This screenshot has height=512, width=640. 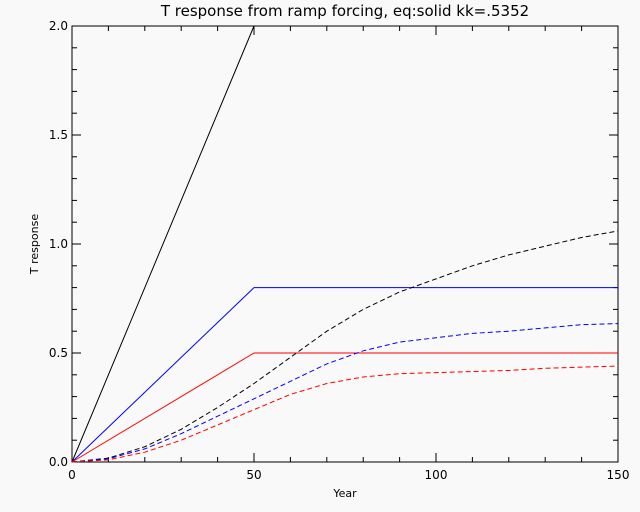 What do you see at coordinates (436, 475) in the screenshot?
I see `x-tick-label: 100` at bounding box center [436, 475].